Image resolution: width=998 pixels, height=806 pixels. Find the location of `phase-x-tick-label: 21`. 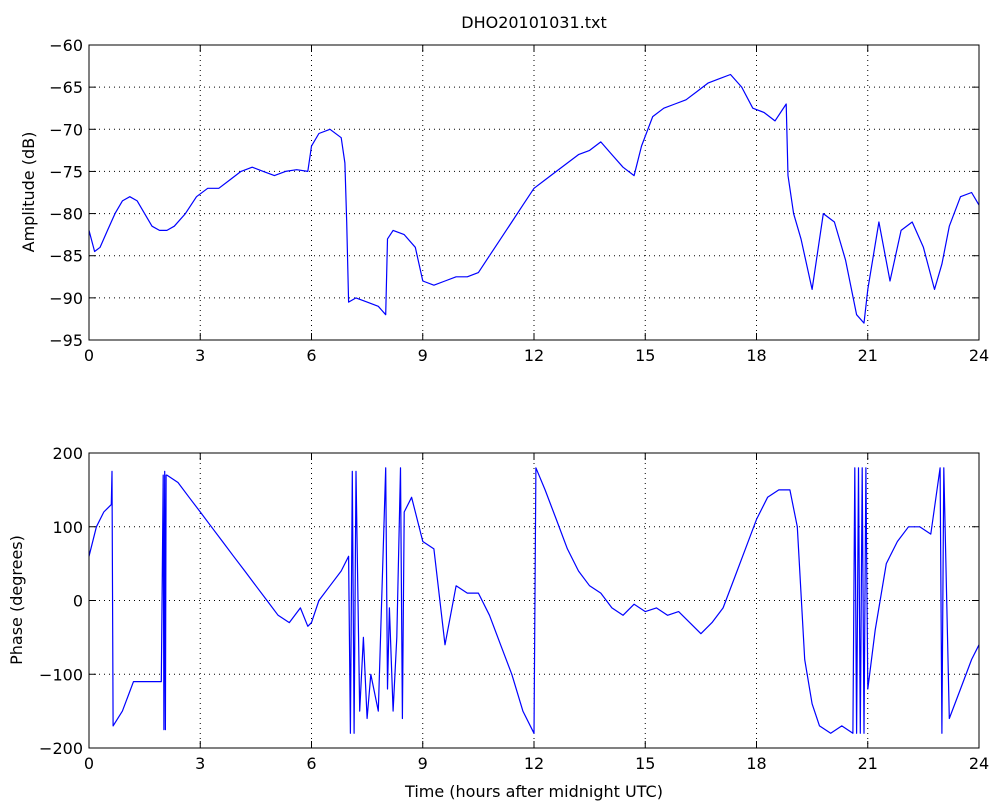

phase-x-tick-label: 21 is located at coordinates (868, 763).